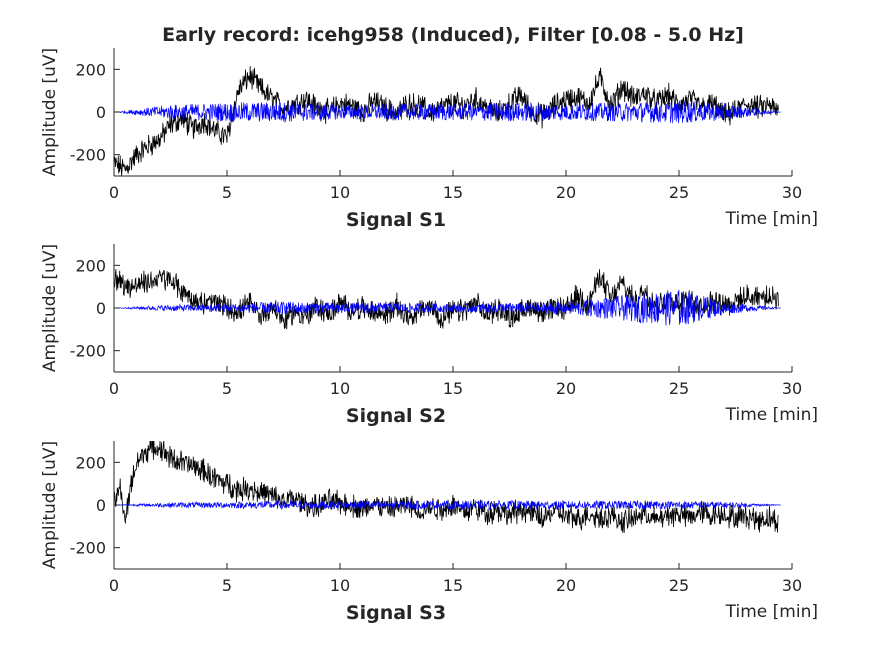 Image resolution: width=875 pixels, height=656 pixels. I want to click on subplot-title: Signal S3, so click(396, 613).